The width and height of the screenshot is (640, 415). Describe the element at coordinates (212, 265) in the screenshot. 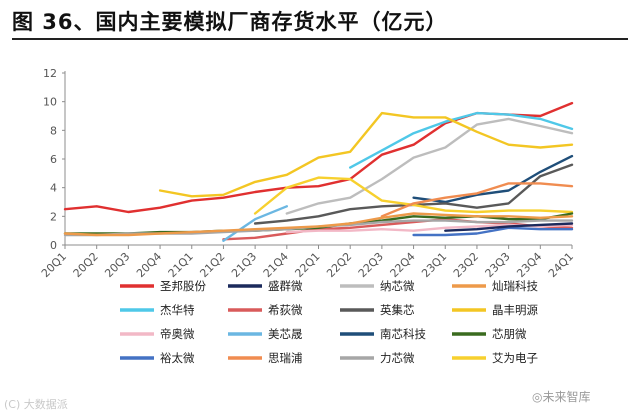

I see `x-tick-label: 21Q2` at that location.